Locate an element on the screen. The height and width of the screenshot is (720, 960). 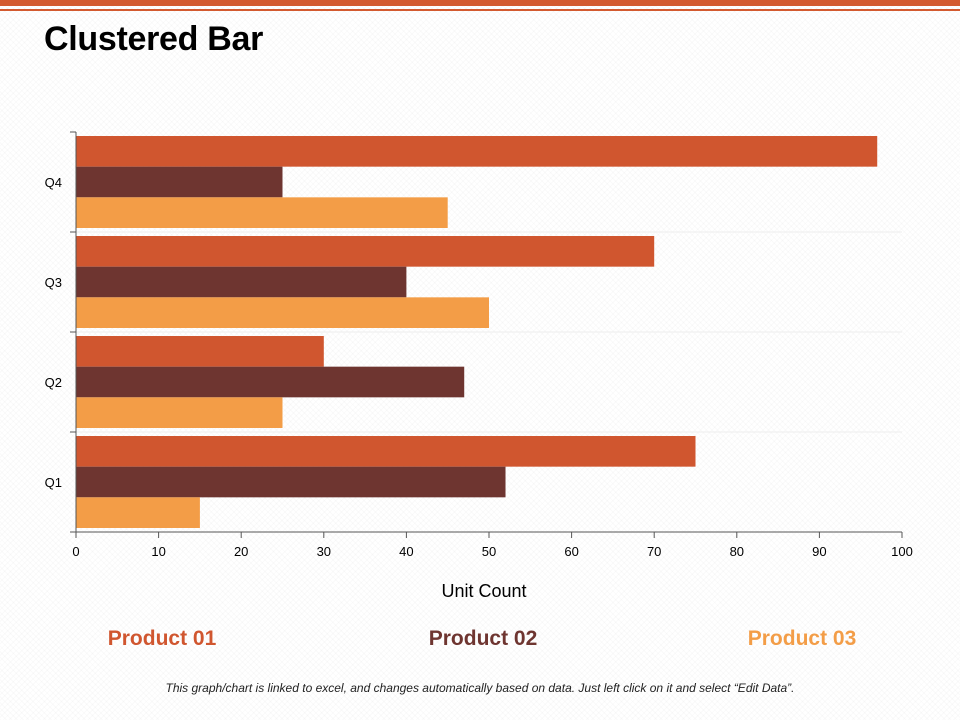
bar-product-01-q2 is located at coordinates (200, 351).